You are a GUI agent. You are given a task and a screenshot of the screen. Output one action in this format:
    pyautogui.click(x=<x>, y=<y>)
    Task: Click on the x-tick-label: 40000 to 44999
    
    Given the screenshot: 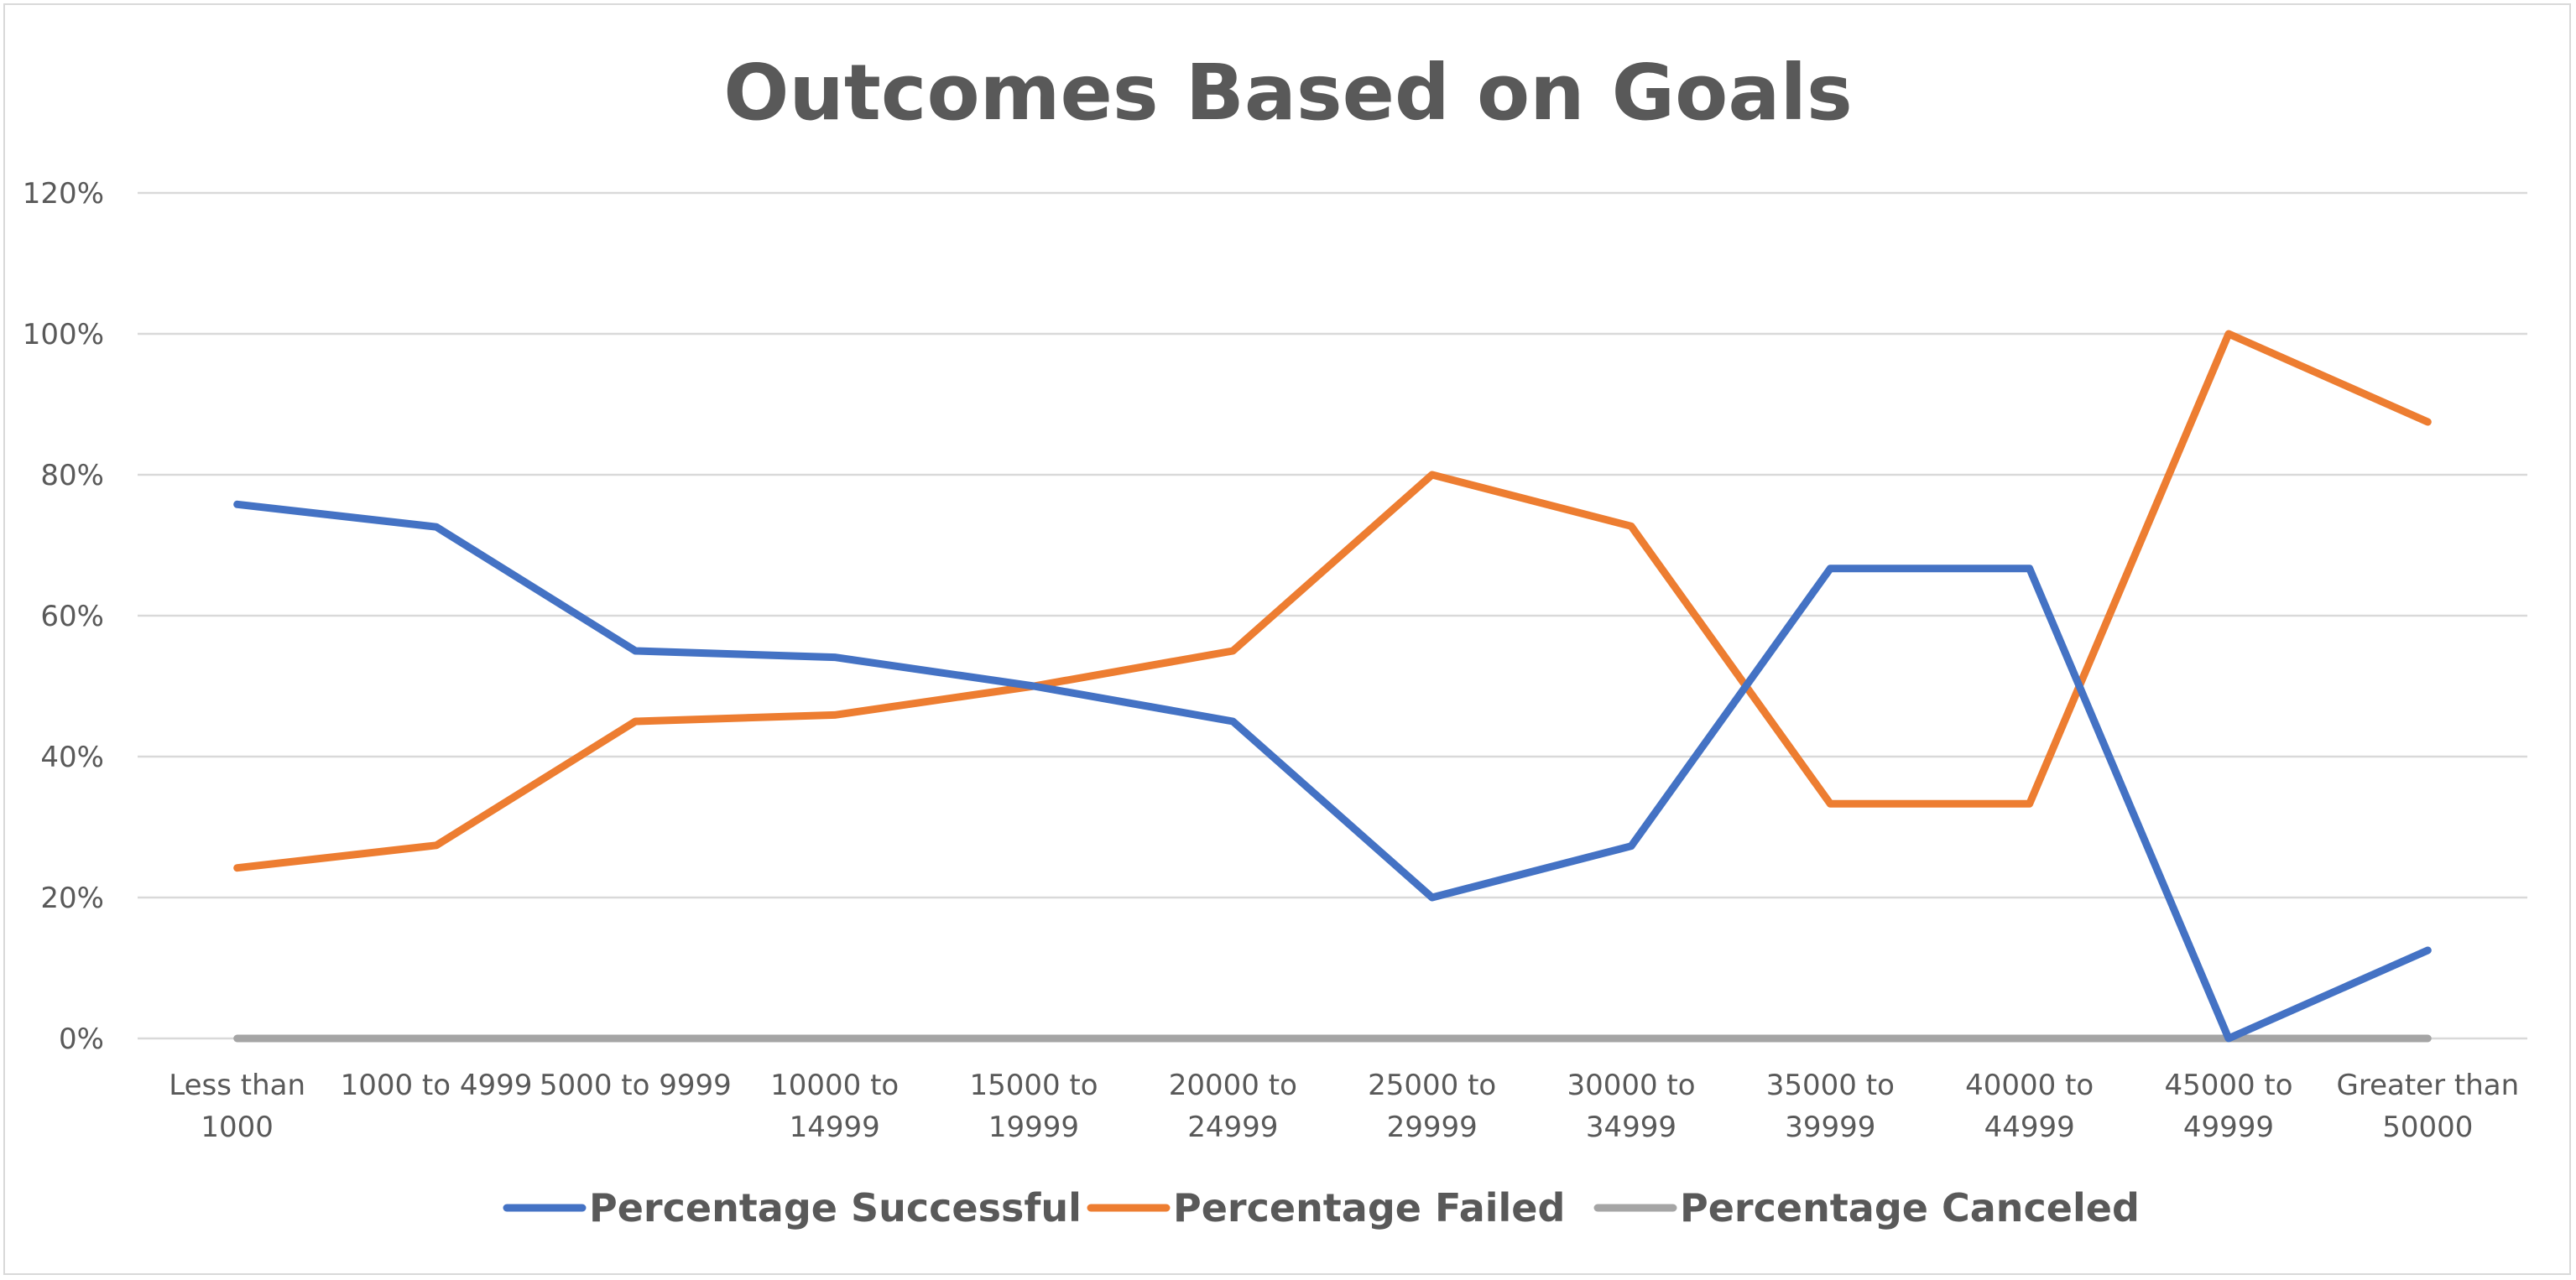 What is the action you would take?
    pyautogui.click(x=2029, y=1106)
    